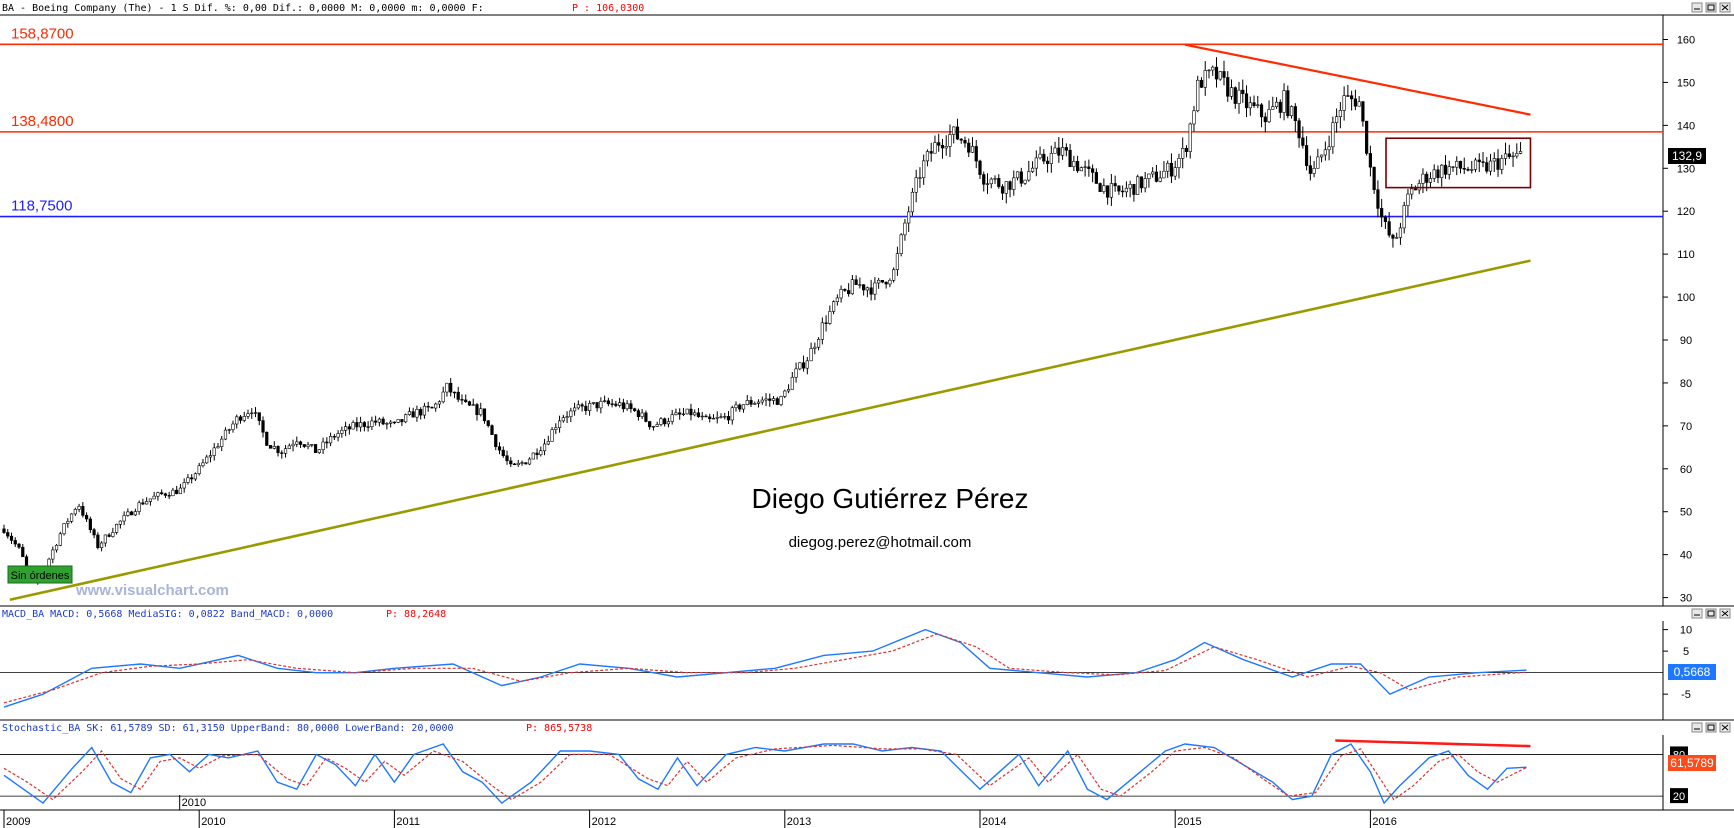 The image size is (1734, 828). I want to click on header-main-p: P : 106,0300, so click(608, 8).